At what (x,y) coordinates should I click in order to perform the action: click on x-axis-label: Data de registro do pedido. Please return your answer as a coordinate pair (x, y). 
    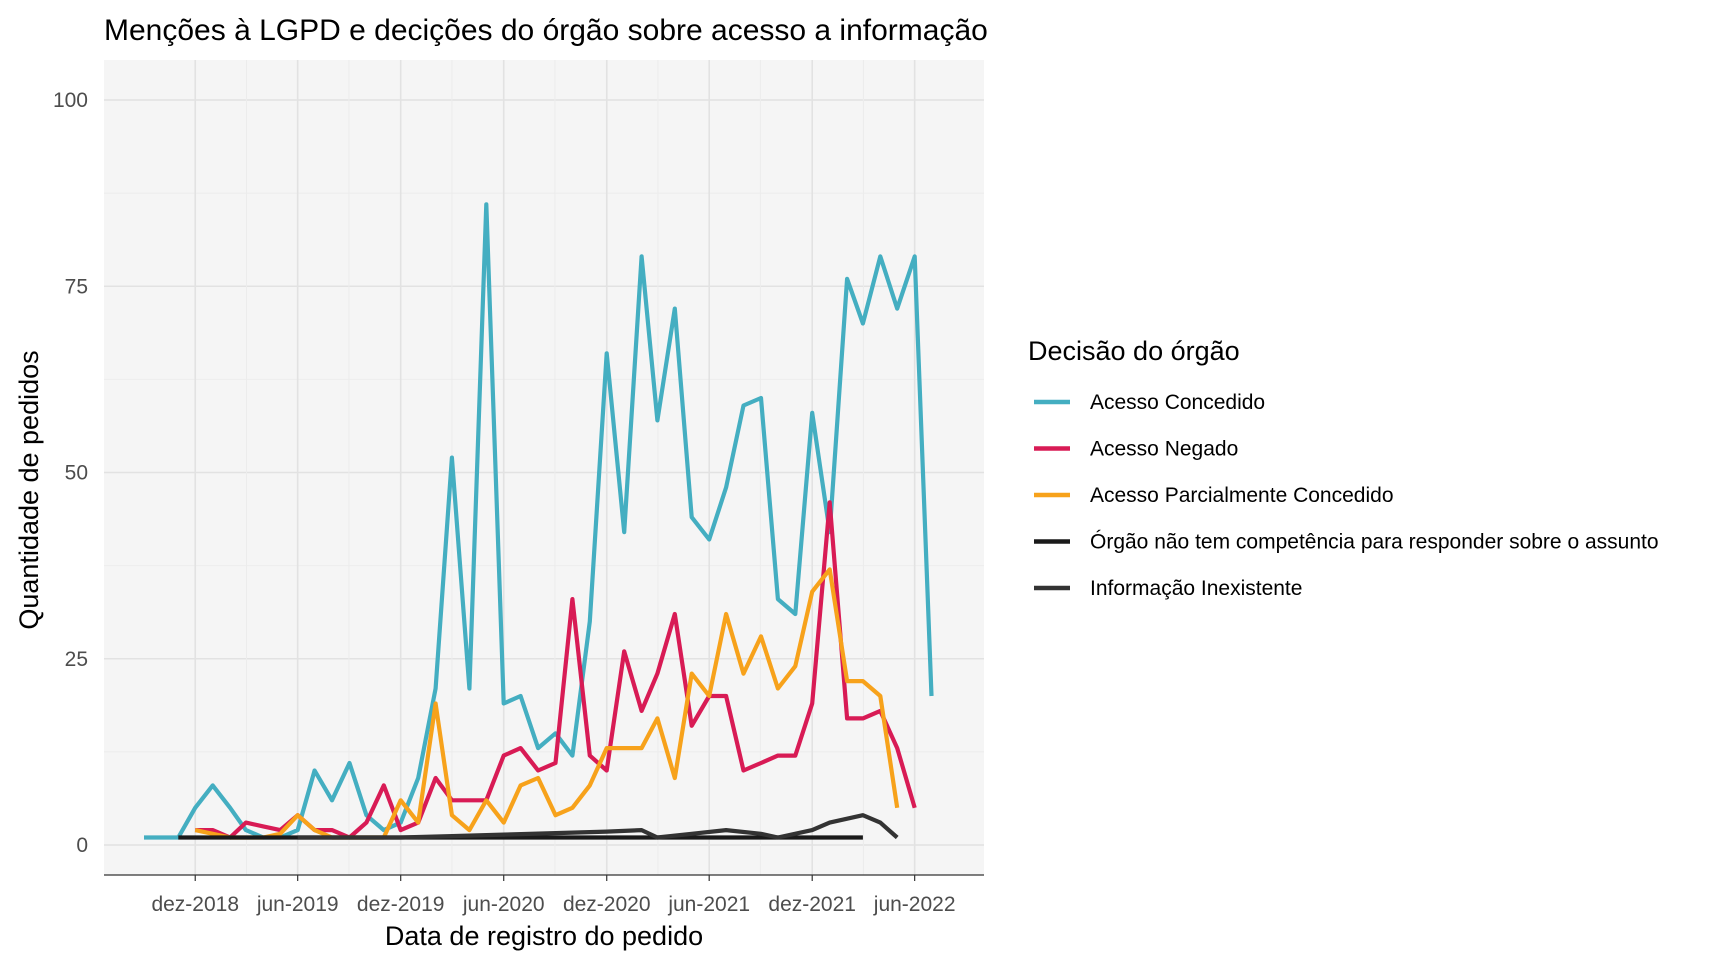
    Looking at the image, I should click on (544, 936).